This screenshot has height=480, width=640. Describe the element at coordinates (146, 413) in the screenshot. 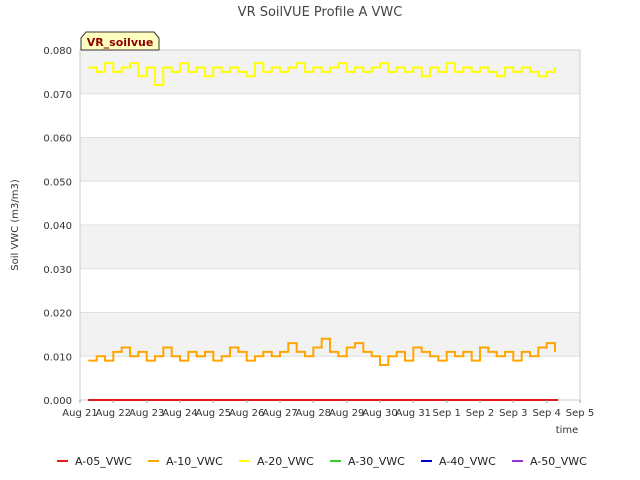

I see `x-tick-label: Aug 23` at that location.